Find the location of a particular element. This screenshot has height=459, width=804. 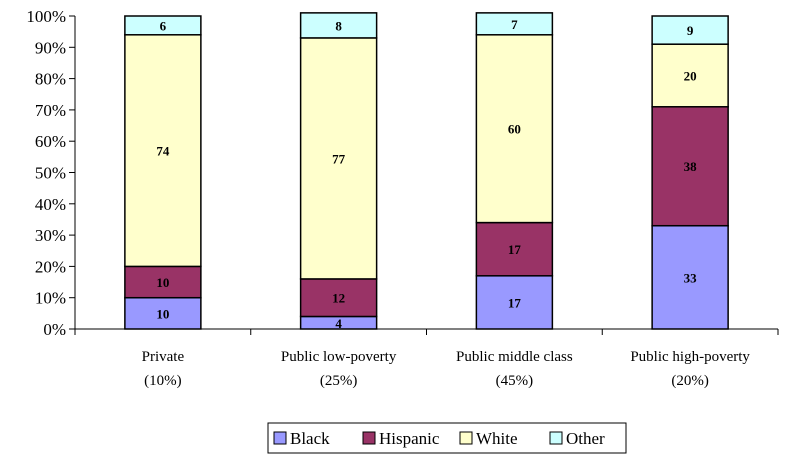

x-tick-label-public-high-poverty: Public high-poverty is located at coordinates (690, 357).